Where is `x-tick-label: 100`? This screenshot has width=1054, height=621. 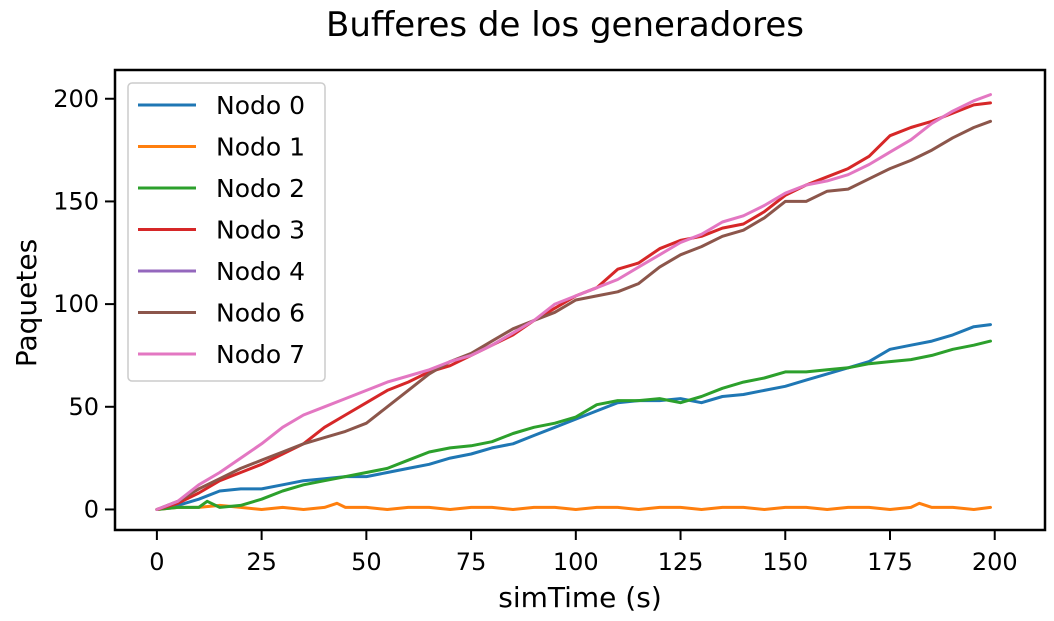 x-tick-label: 100 is located at coordinates (576, 562).